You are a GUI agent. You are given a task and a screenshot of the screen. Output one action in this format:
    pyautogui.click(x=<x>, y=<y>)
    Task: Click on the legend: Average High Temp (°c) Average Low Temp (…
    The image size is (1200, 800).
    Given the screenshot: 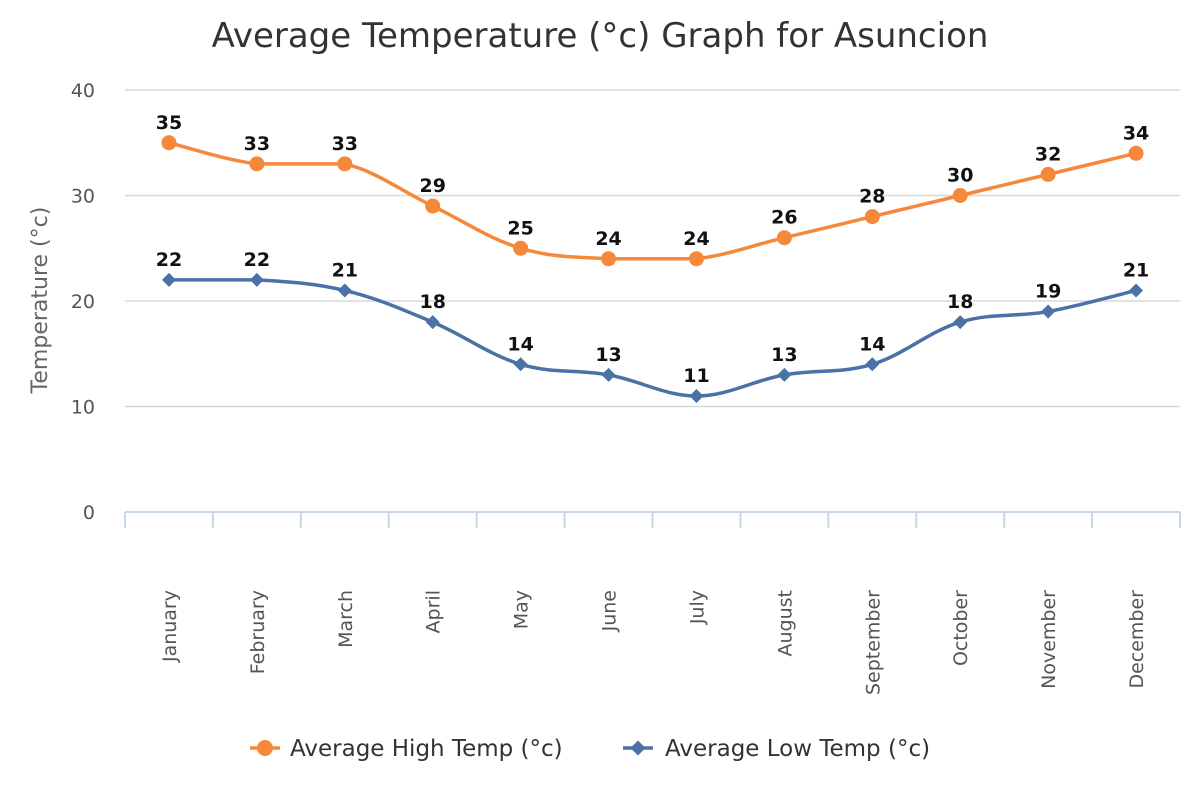 What is the action you would take?
    pyautogui.click(x=590, y=749)
    